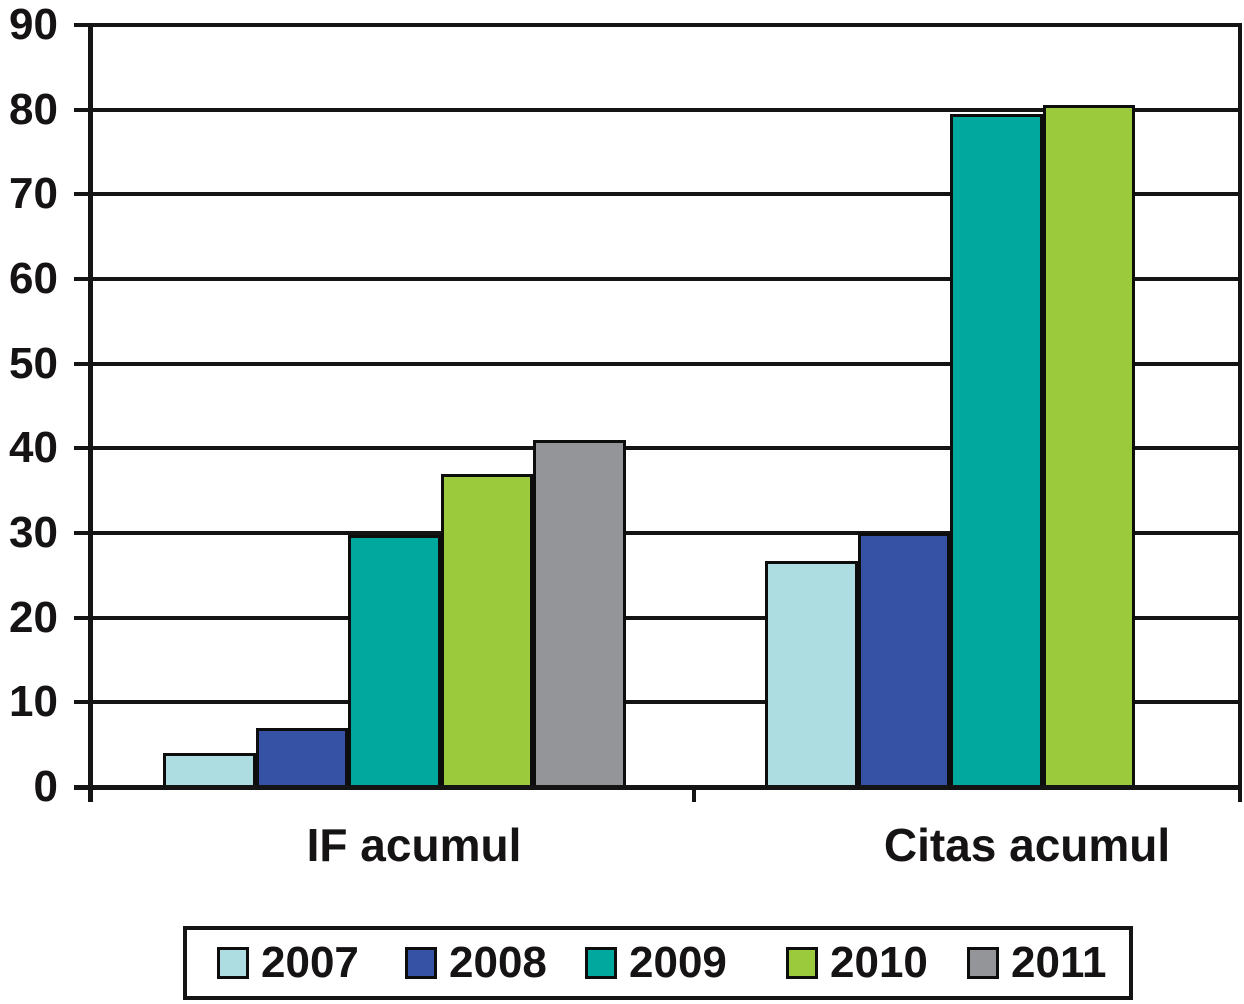  What do you see at coordinates (310, 962) in the screenshot?
I see `legend-label-2007: 2007` at bounding box center [310, 962].